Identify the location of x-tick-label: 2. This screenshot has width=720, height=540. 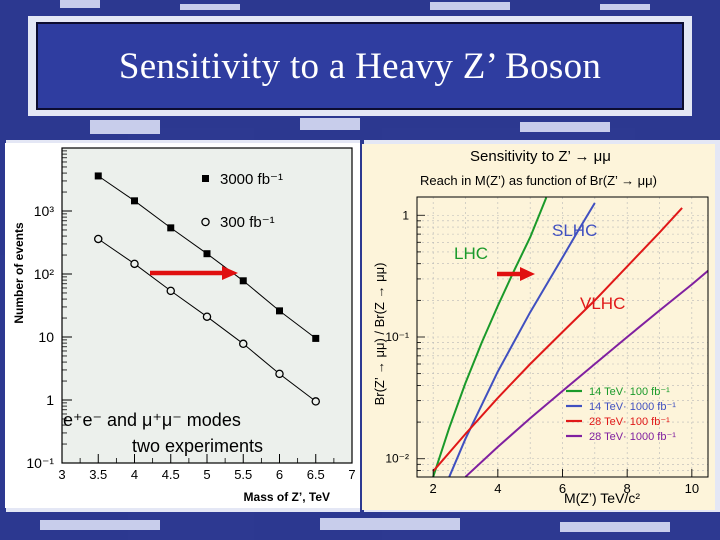
(433, 488).